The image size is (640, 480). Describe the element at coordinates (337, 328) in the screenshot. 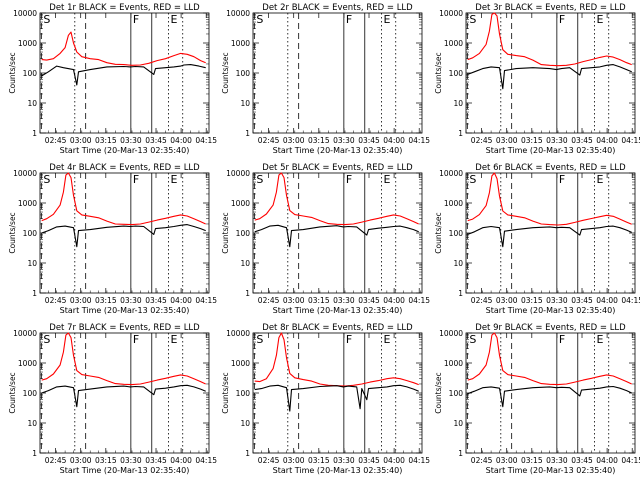

I see `panel-title: Det 8r BLACK = Events, RED = LLD` at that location.